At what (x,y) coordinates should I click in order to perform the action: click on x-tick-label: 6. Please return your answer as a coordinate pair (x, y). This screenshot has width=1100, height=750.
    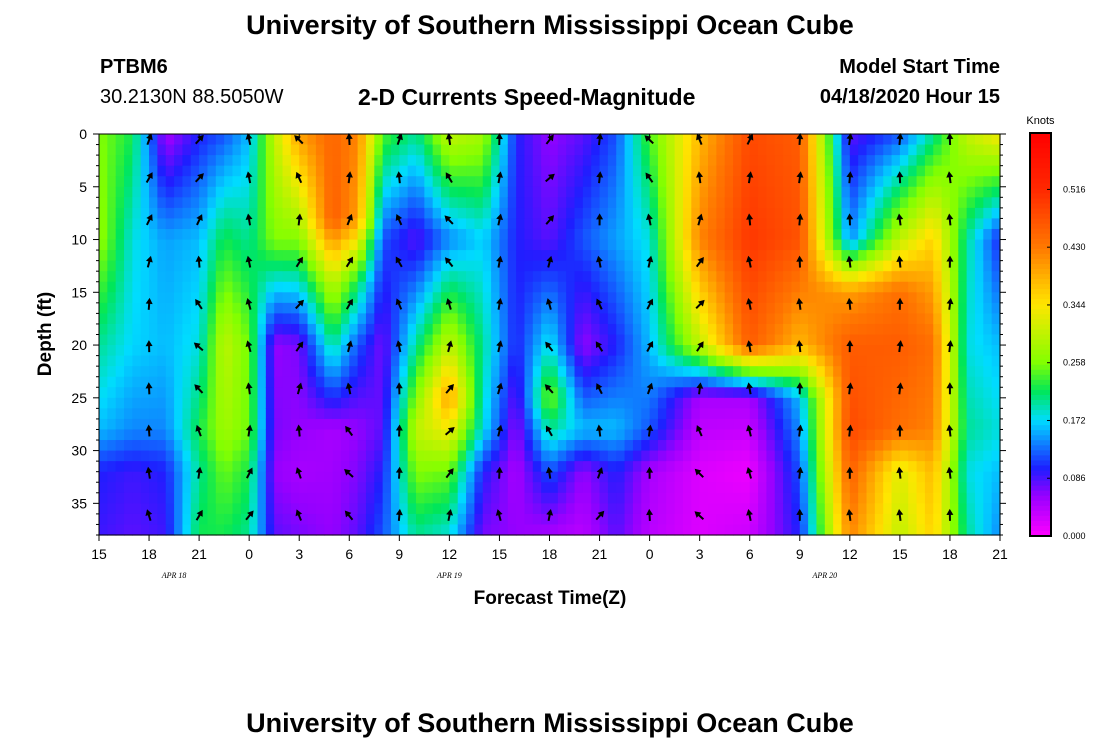
    Looking at the image, I should click on (349, 554).